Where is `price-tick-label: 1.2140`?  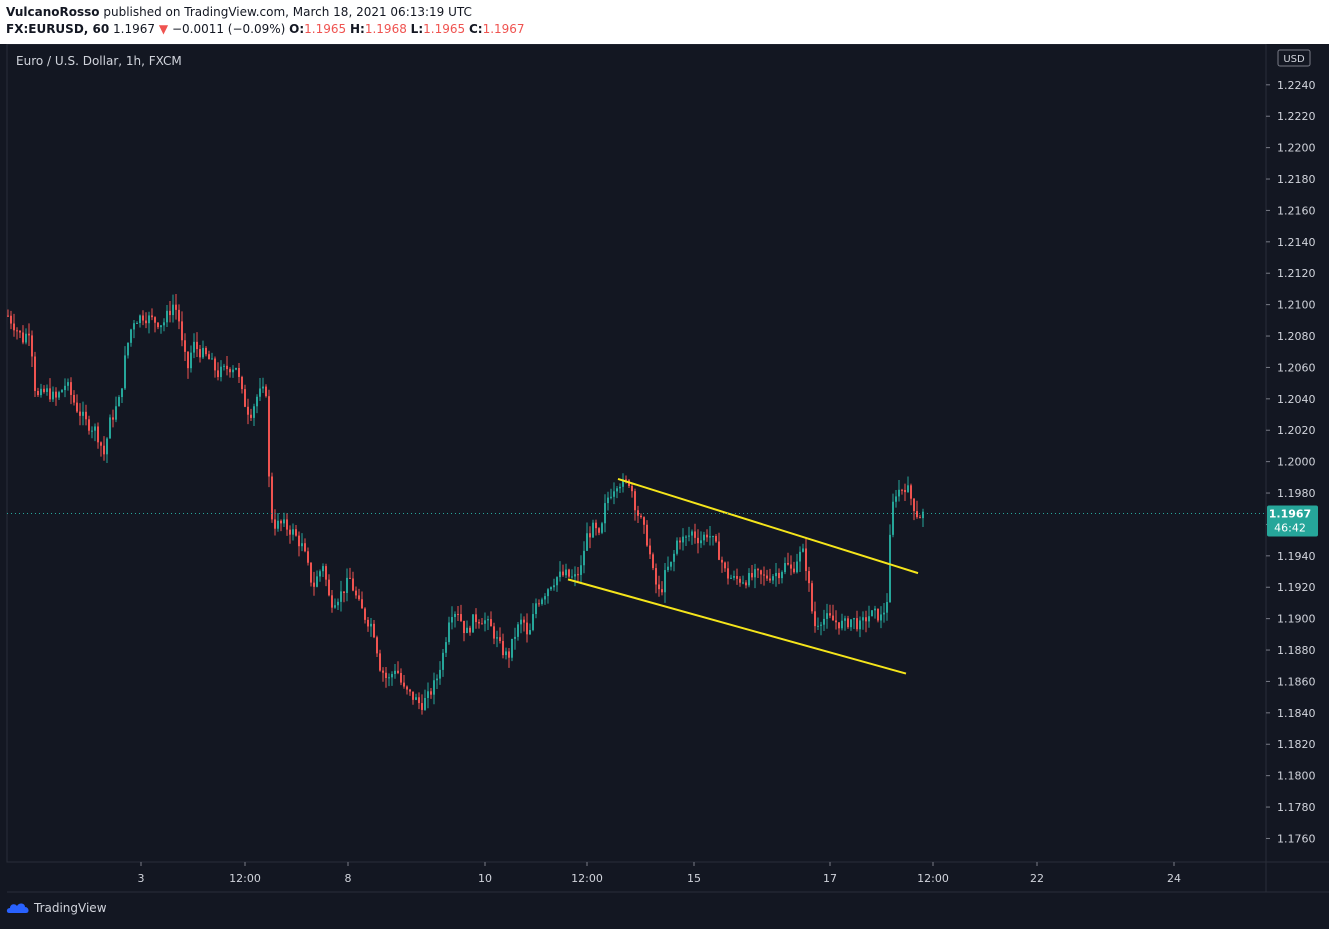
price-tick-label: 1.2140 is located at coordinates (1296, 242).